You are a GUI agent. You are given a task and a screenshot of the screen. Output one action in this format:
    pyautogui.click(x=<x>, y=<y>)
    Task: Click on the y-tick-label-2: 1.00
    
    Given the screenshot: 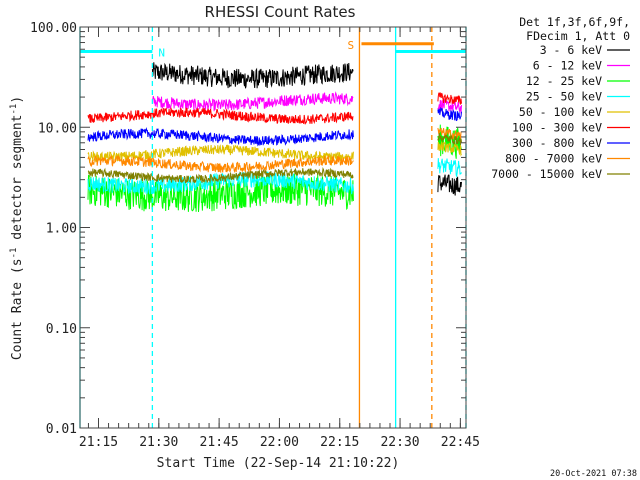 What is the action you would take?
    pyautogui.click(x=61, y=229)
    